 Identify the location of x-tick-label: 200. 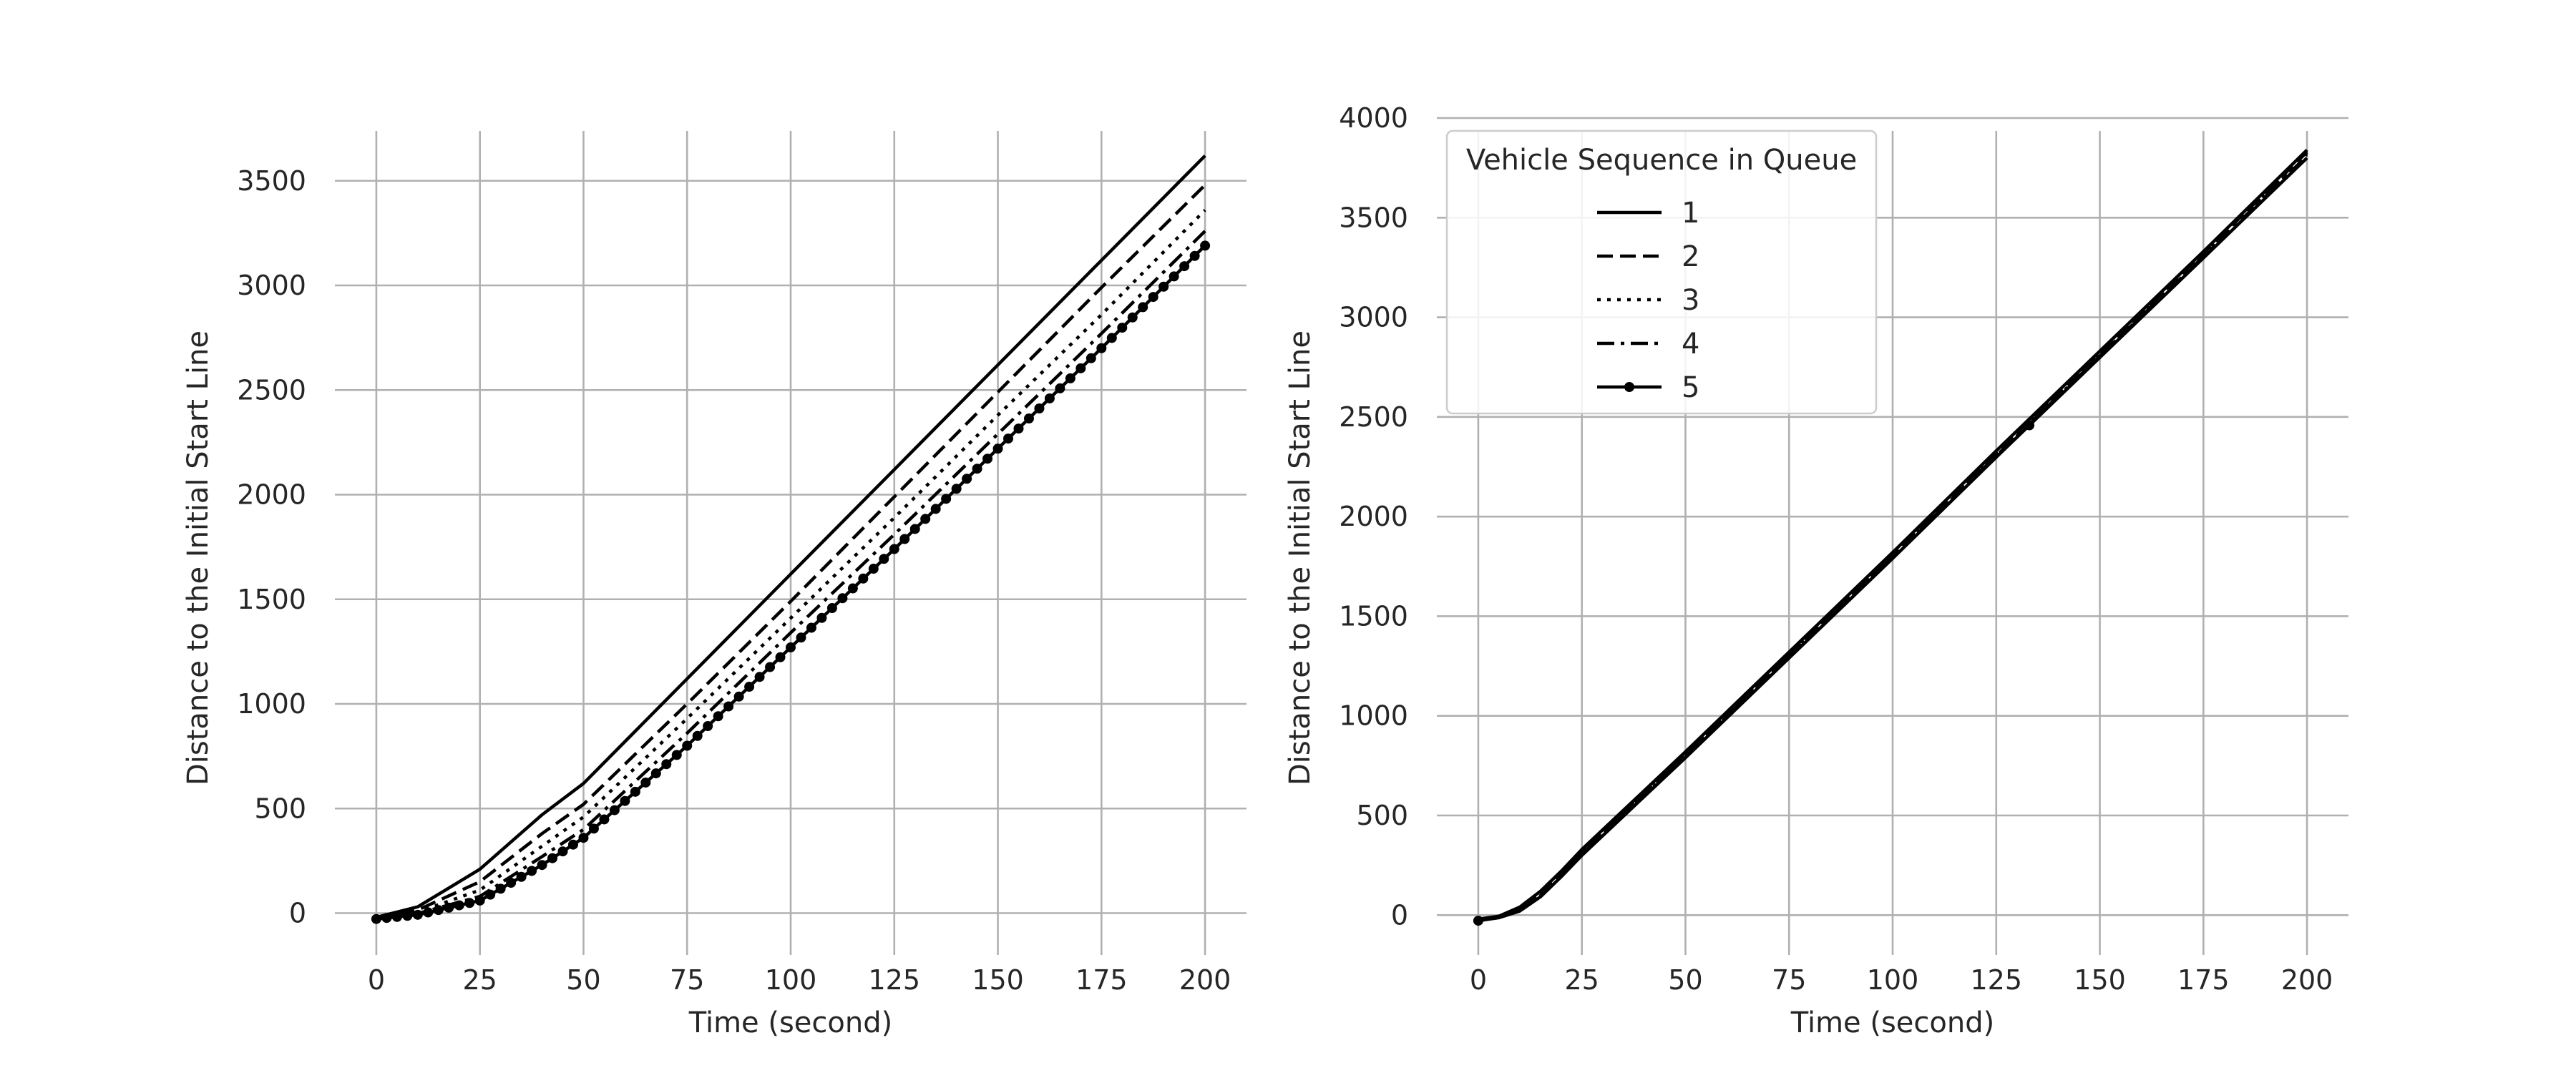
(2307, 980).